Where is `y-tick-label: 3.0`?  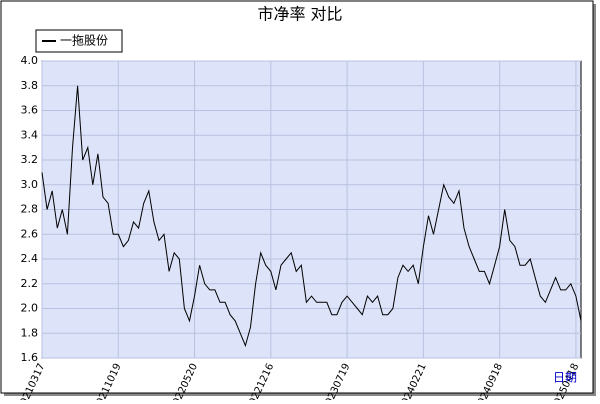
y-tick-label: 3.0 is located at coordinates (30, 184).